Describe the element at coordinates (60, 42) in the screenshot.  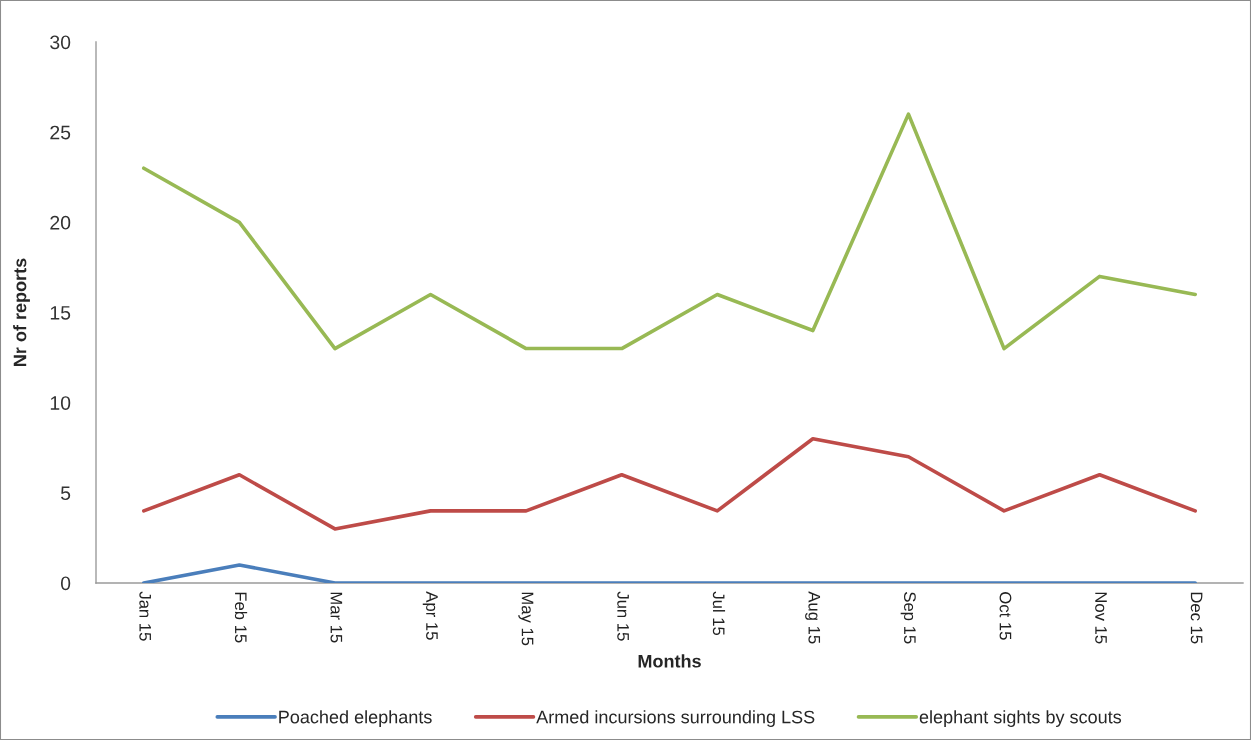
I see `y-tick-label: 30` at that location.